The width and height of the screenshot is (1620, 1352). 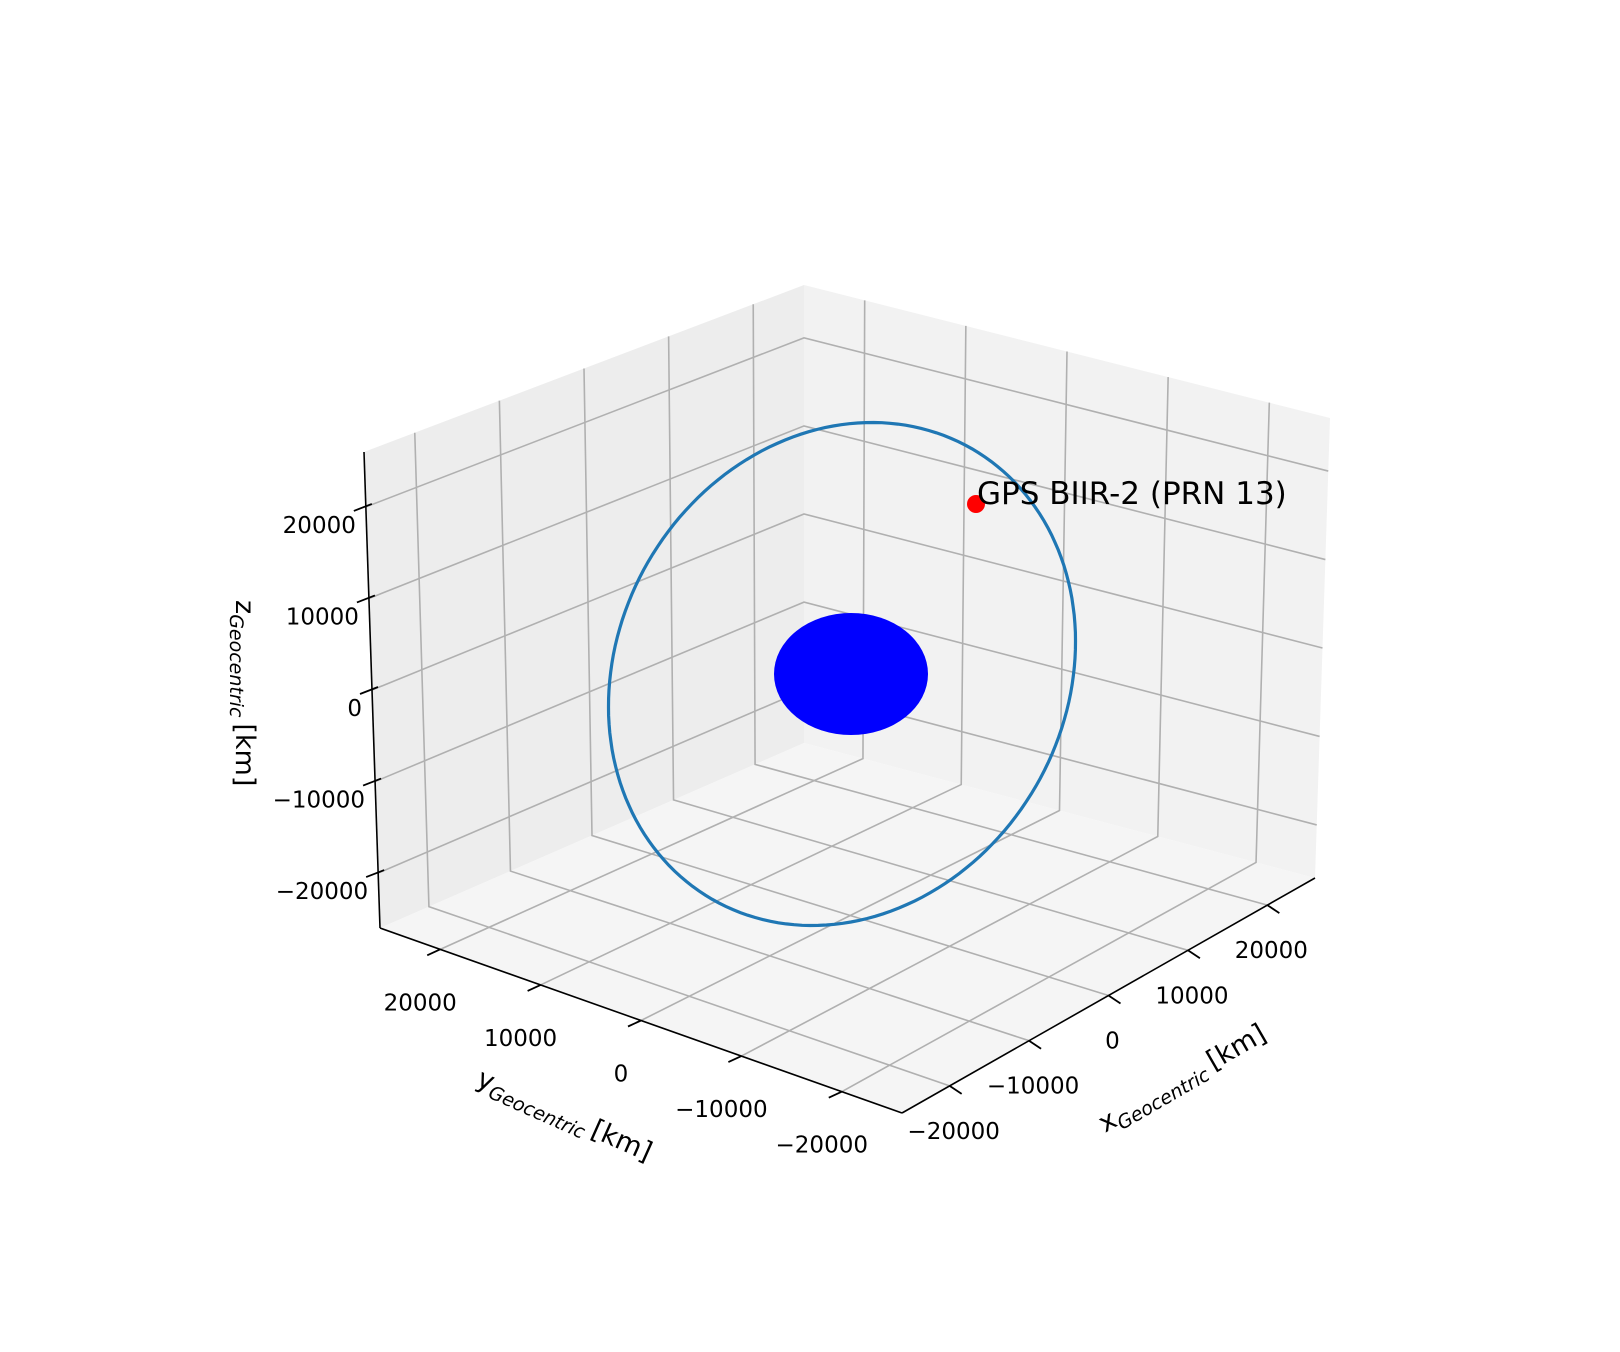 I want to click on x-tick-label-1: 10000, so click(x=1191, y=996).